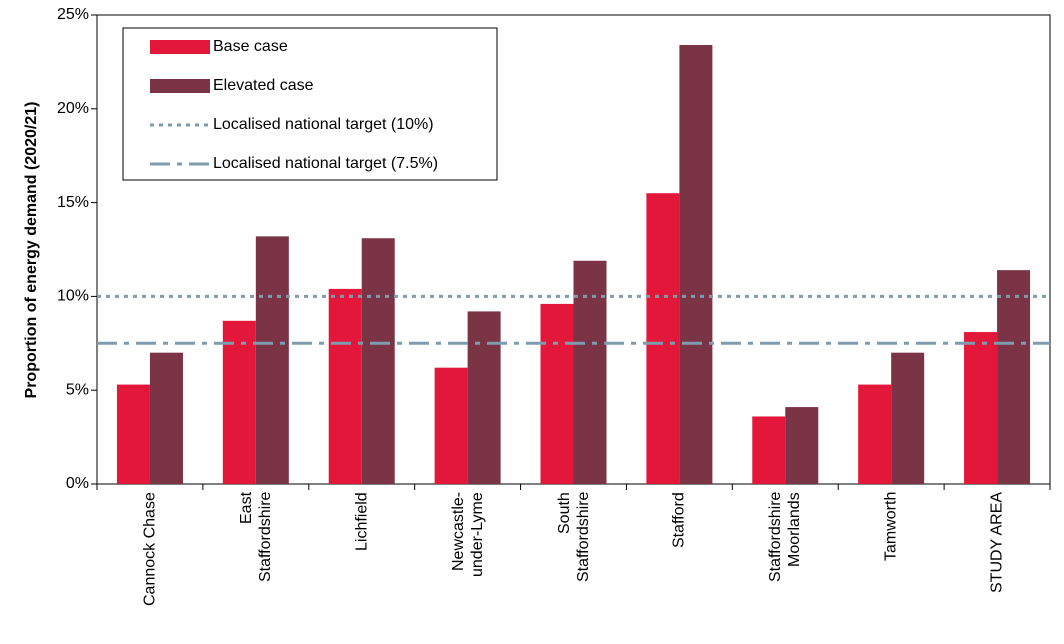 The height and width of the screenshot is (644, 1064). Describe the element at coordinates (785, 537) in the screenshot. I see `x-tick-label: Staffordshire Moorlands` at that location.